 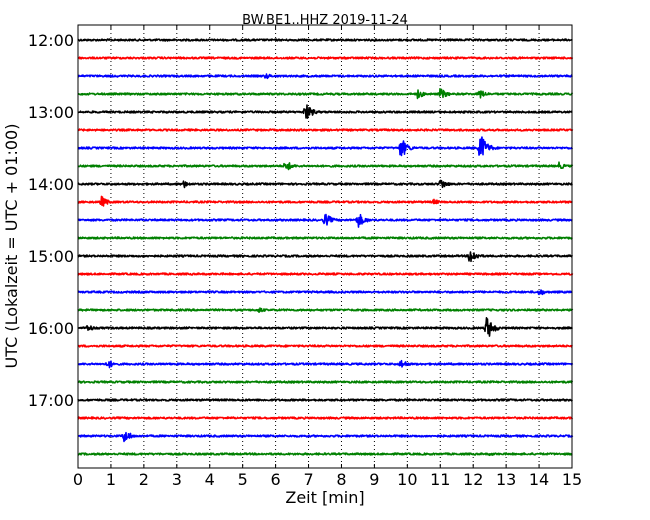 What do you see at coordinates (51, 184) in the screenshot?
I see `y-tick-label: 14:00` at bounding box center [51, 184].